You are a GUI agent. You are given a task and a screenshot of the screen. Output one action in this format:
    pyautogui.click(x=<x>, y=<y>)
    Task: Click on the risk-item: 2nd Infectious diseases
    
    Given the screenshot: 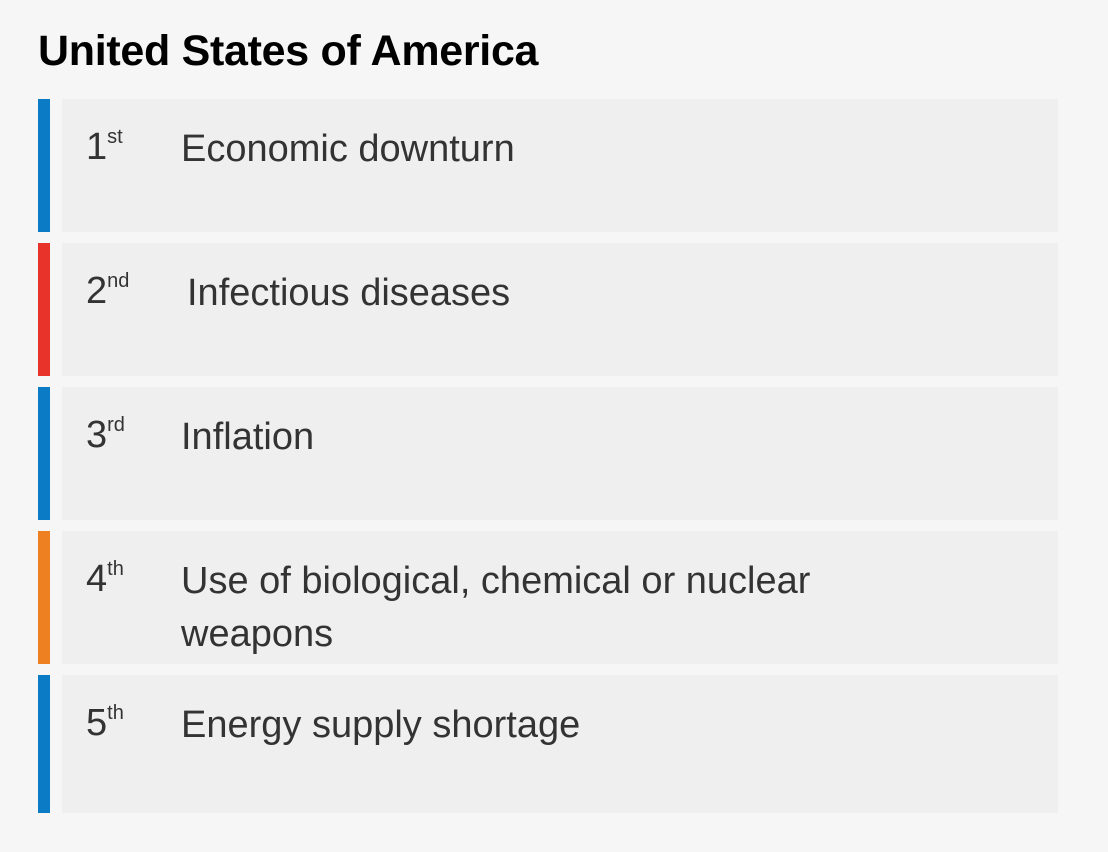 What is the action you would take?
    pyautogui.click(x=548, y=309)
    